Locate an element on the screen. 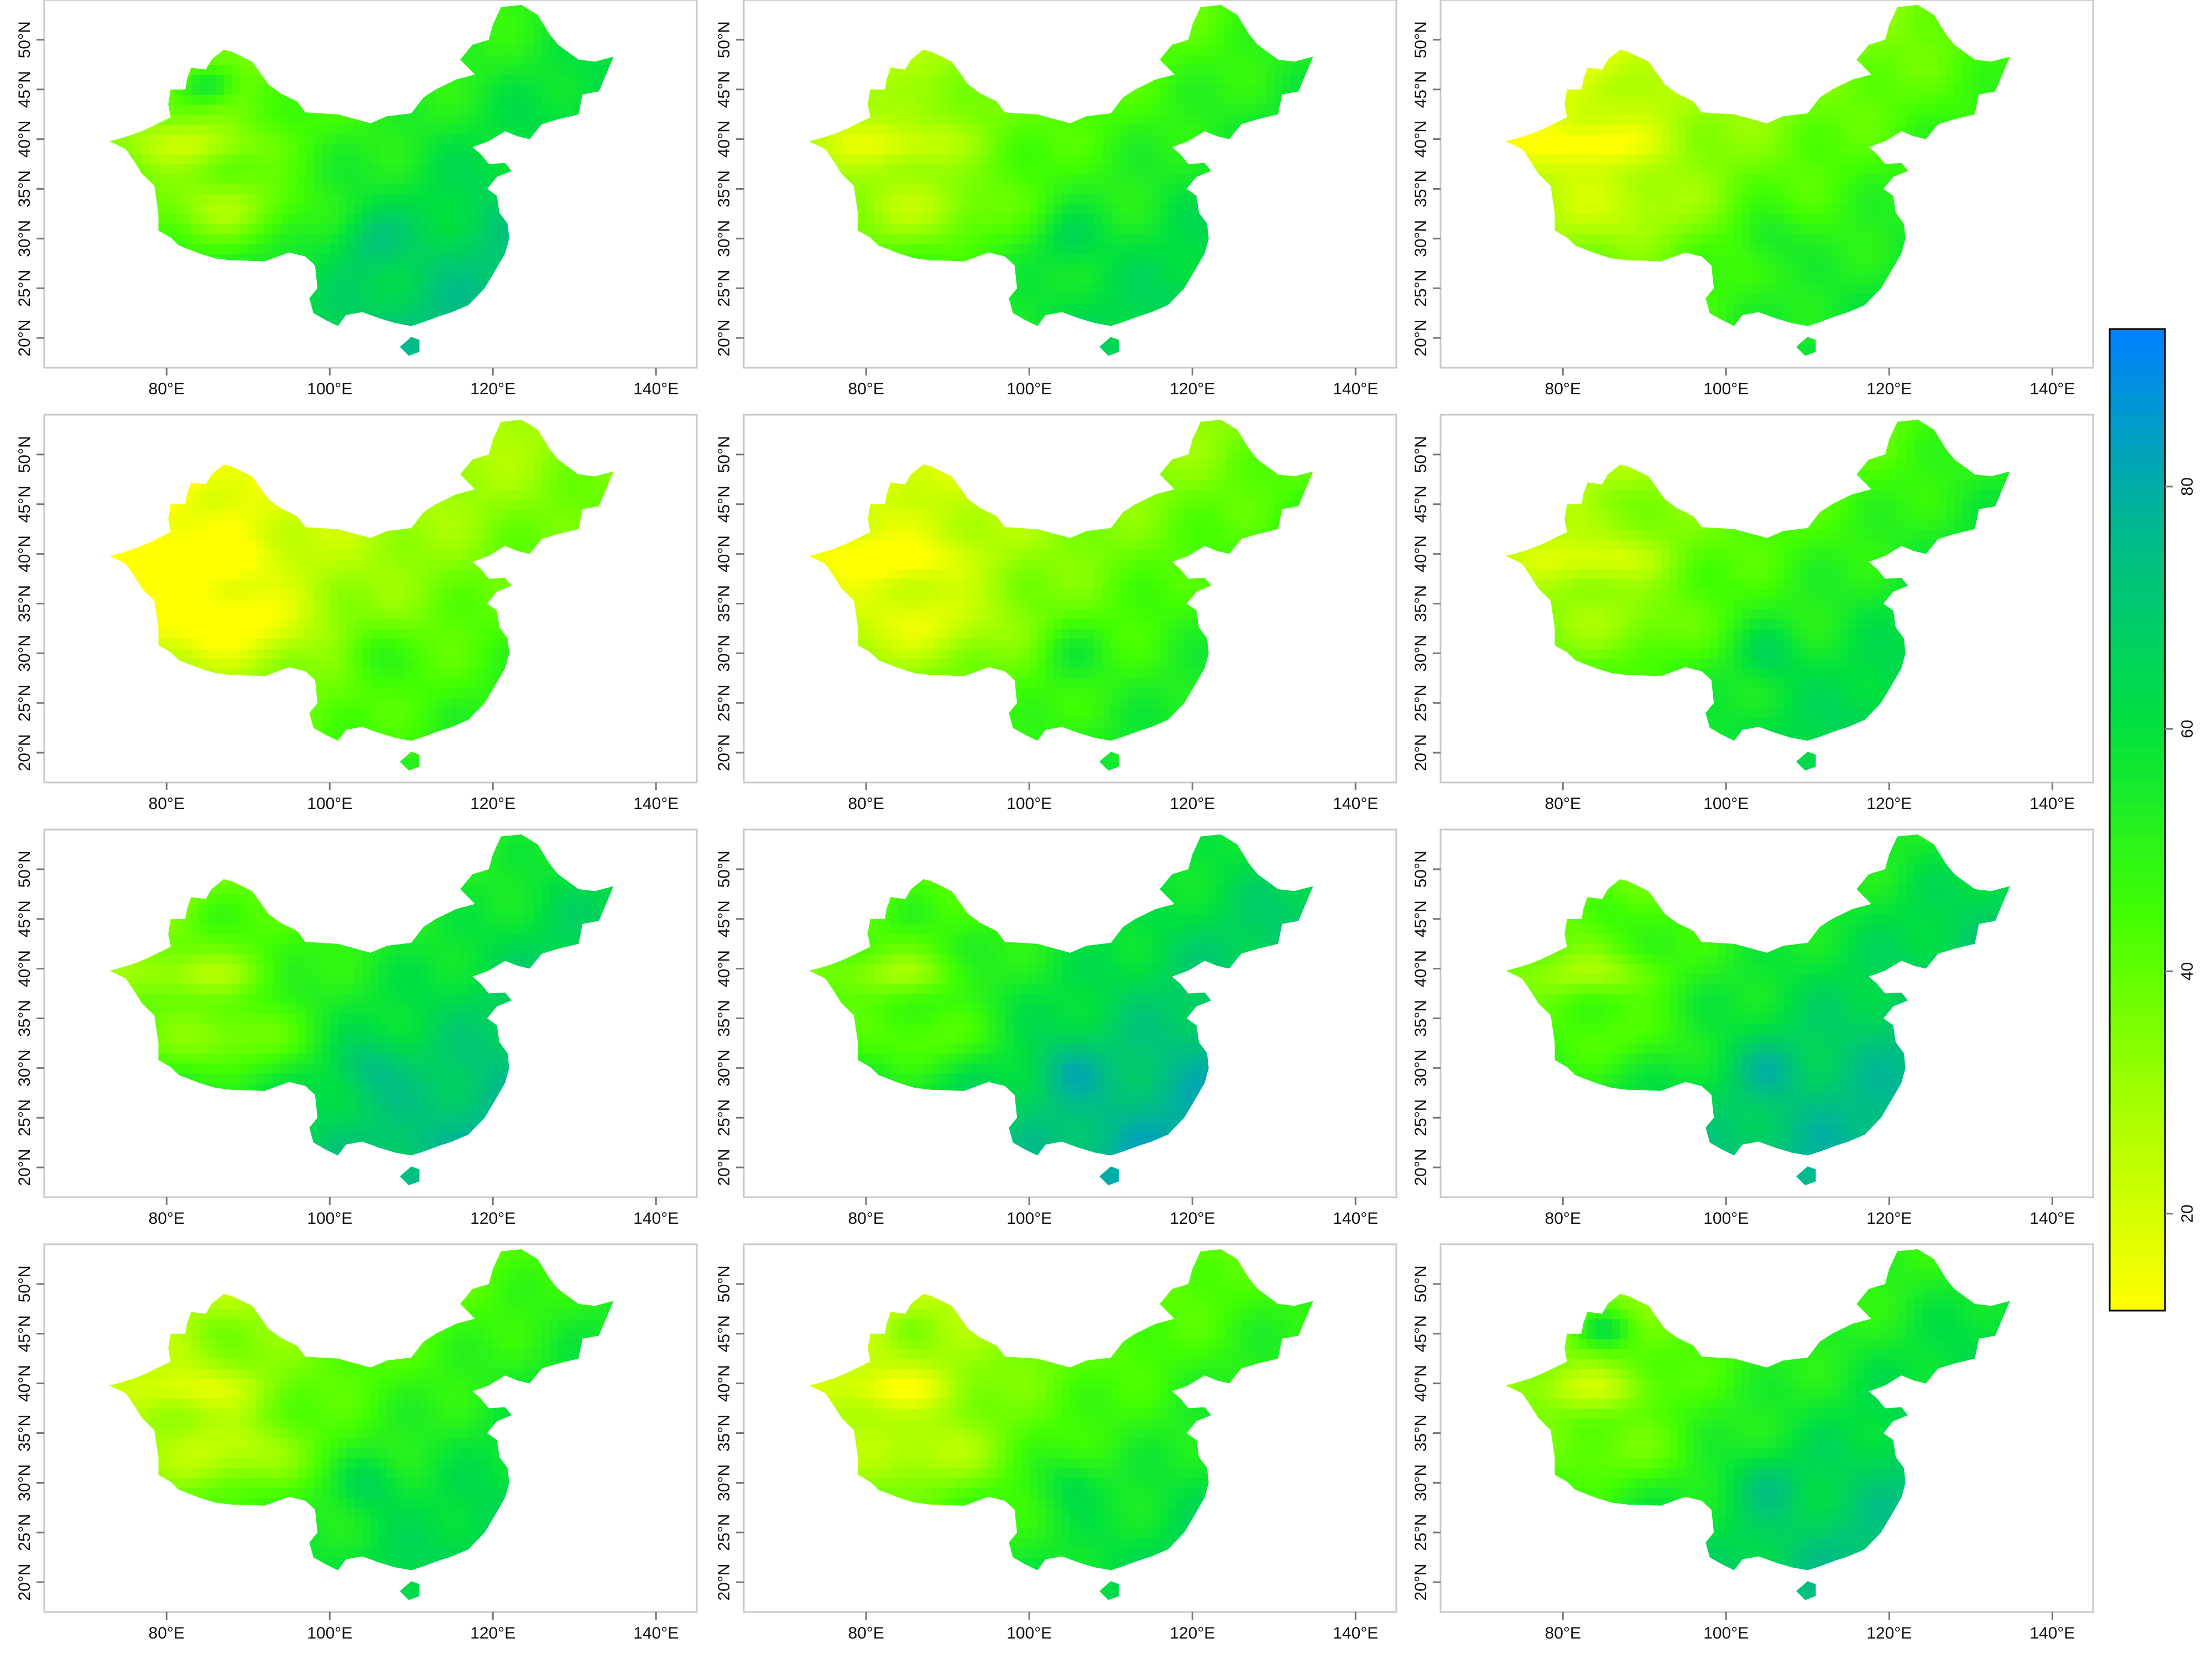 This screenshot has height=1659, width=2212. colorbar-tick-label: 40 is located at coordinates (2188, 971).